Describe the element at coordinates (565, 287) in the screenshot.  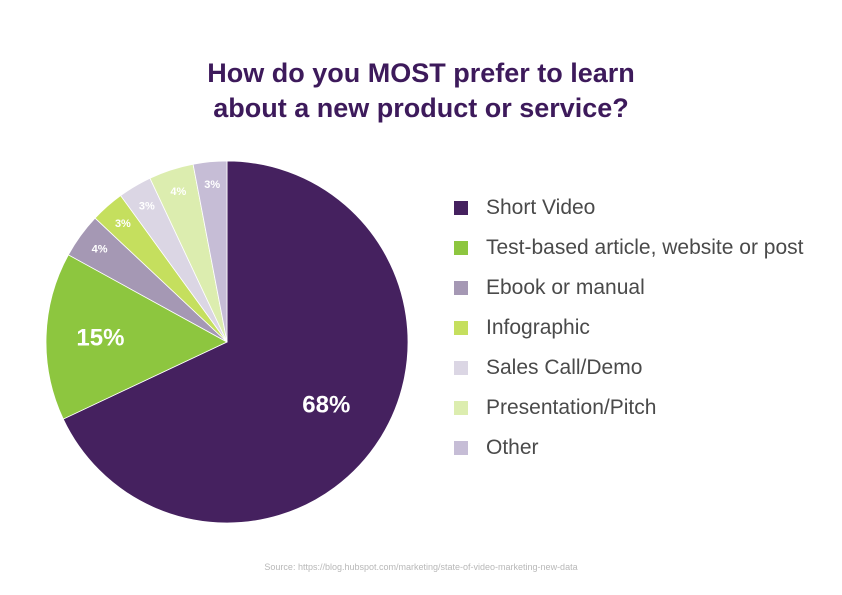
I see `legend-label: Ebook or manual` at that location.